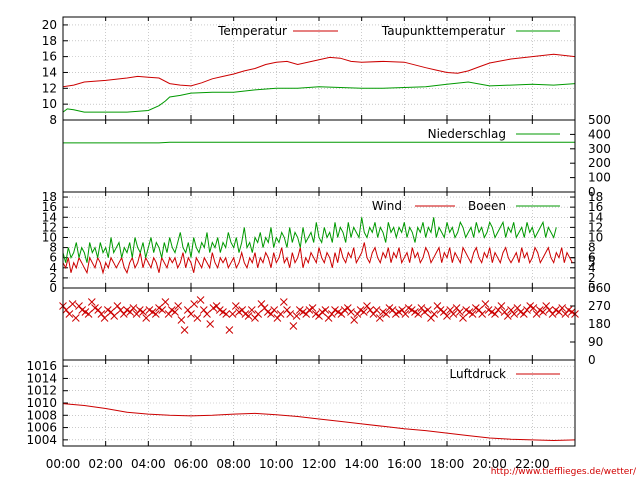 Image resolution: width=640 pixels, height=484 pixels. I want to click on y-tick-label: 8, so click(53, 120).